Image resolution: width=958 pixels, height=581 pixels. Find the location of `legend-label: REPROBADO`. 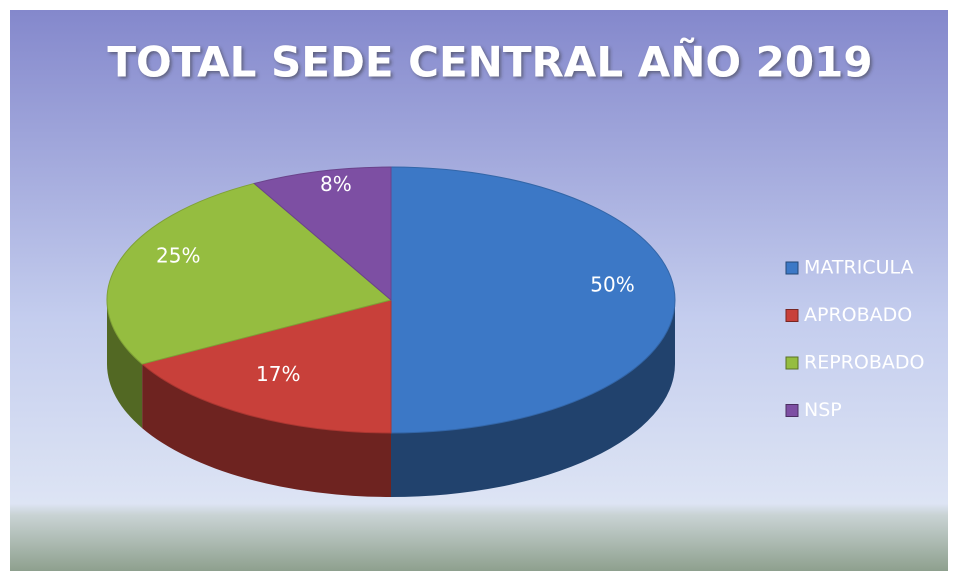

legend-label: REPROBADO is located at coordinates (864, 363).